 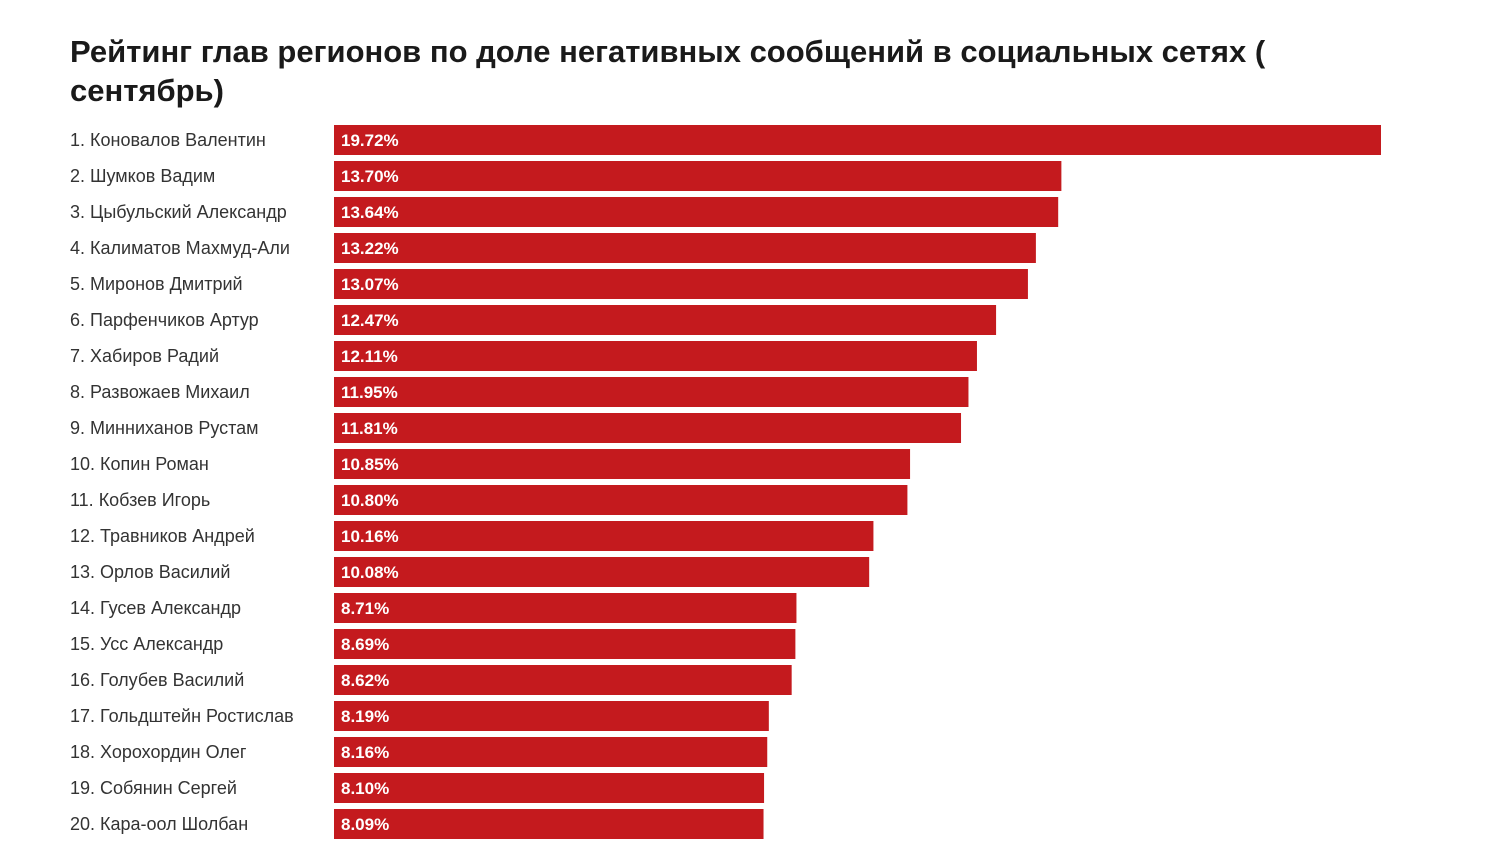 What do you see at coordinates (153, 788) in the screenshot?
I see `row-label: 19. Собянин Сергей` at bounding box center [153, 788].